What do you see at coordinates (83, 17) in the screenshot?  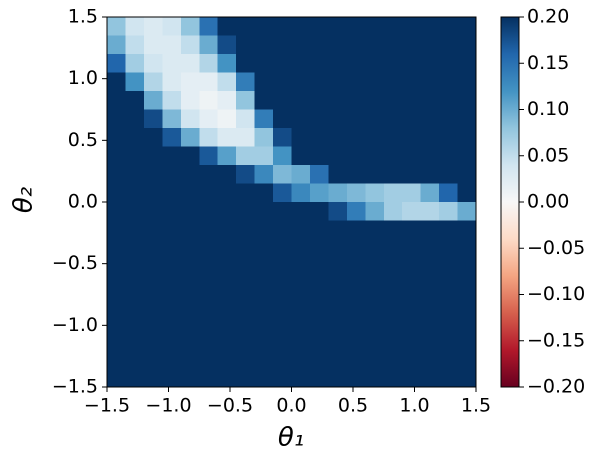 I see `y-tick-label: 1.5` at bounding box center [83, 17].